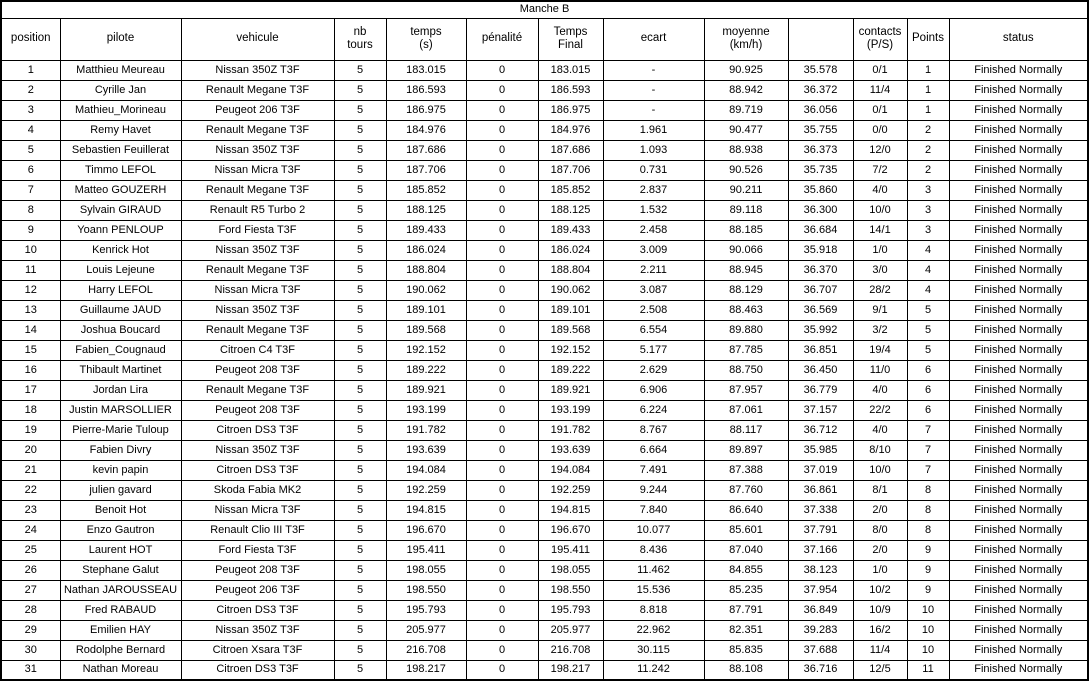  Describe the element at coordinates (570, 190) in the screenshot. I see `cell-temps_final: 185.852` at that location.